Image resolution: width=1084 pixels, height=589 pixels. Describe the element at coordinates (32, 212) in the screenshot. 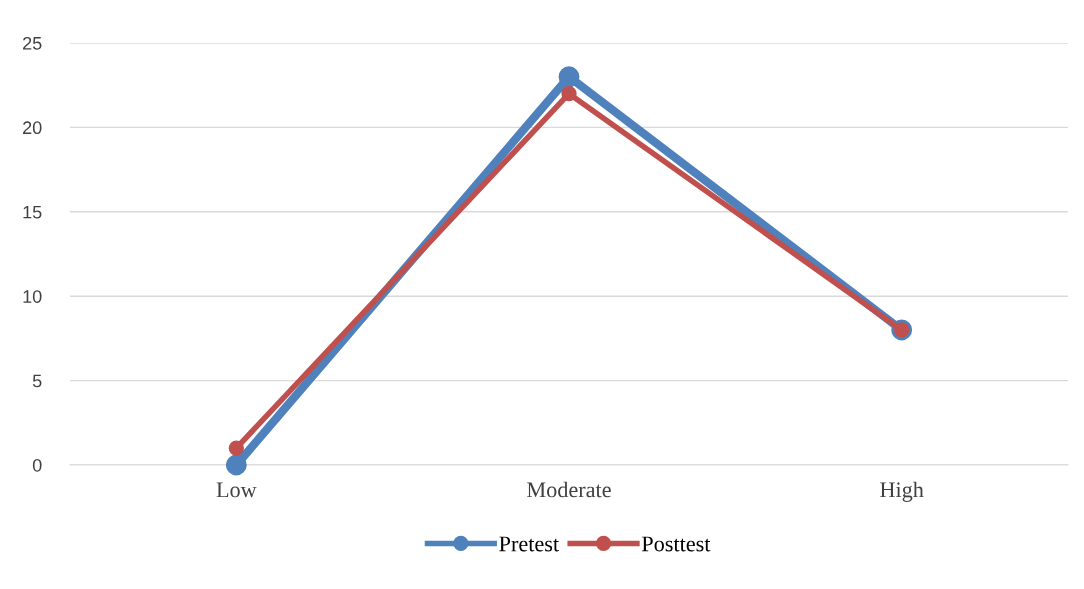

I see `y-tick-label: 15` at that location.